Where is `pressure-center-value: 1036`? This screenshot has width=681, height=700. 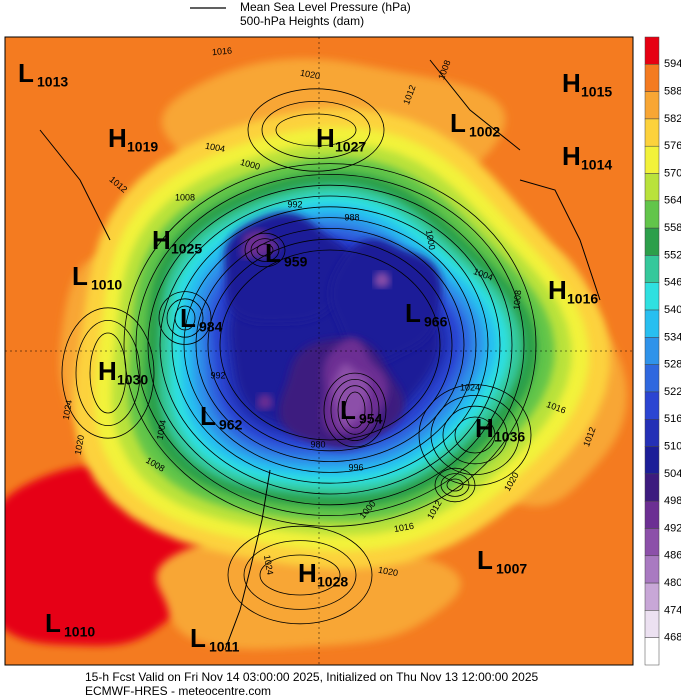 pressure-center-value: 1036 is located at coordinates (509, 437).